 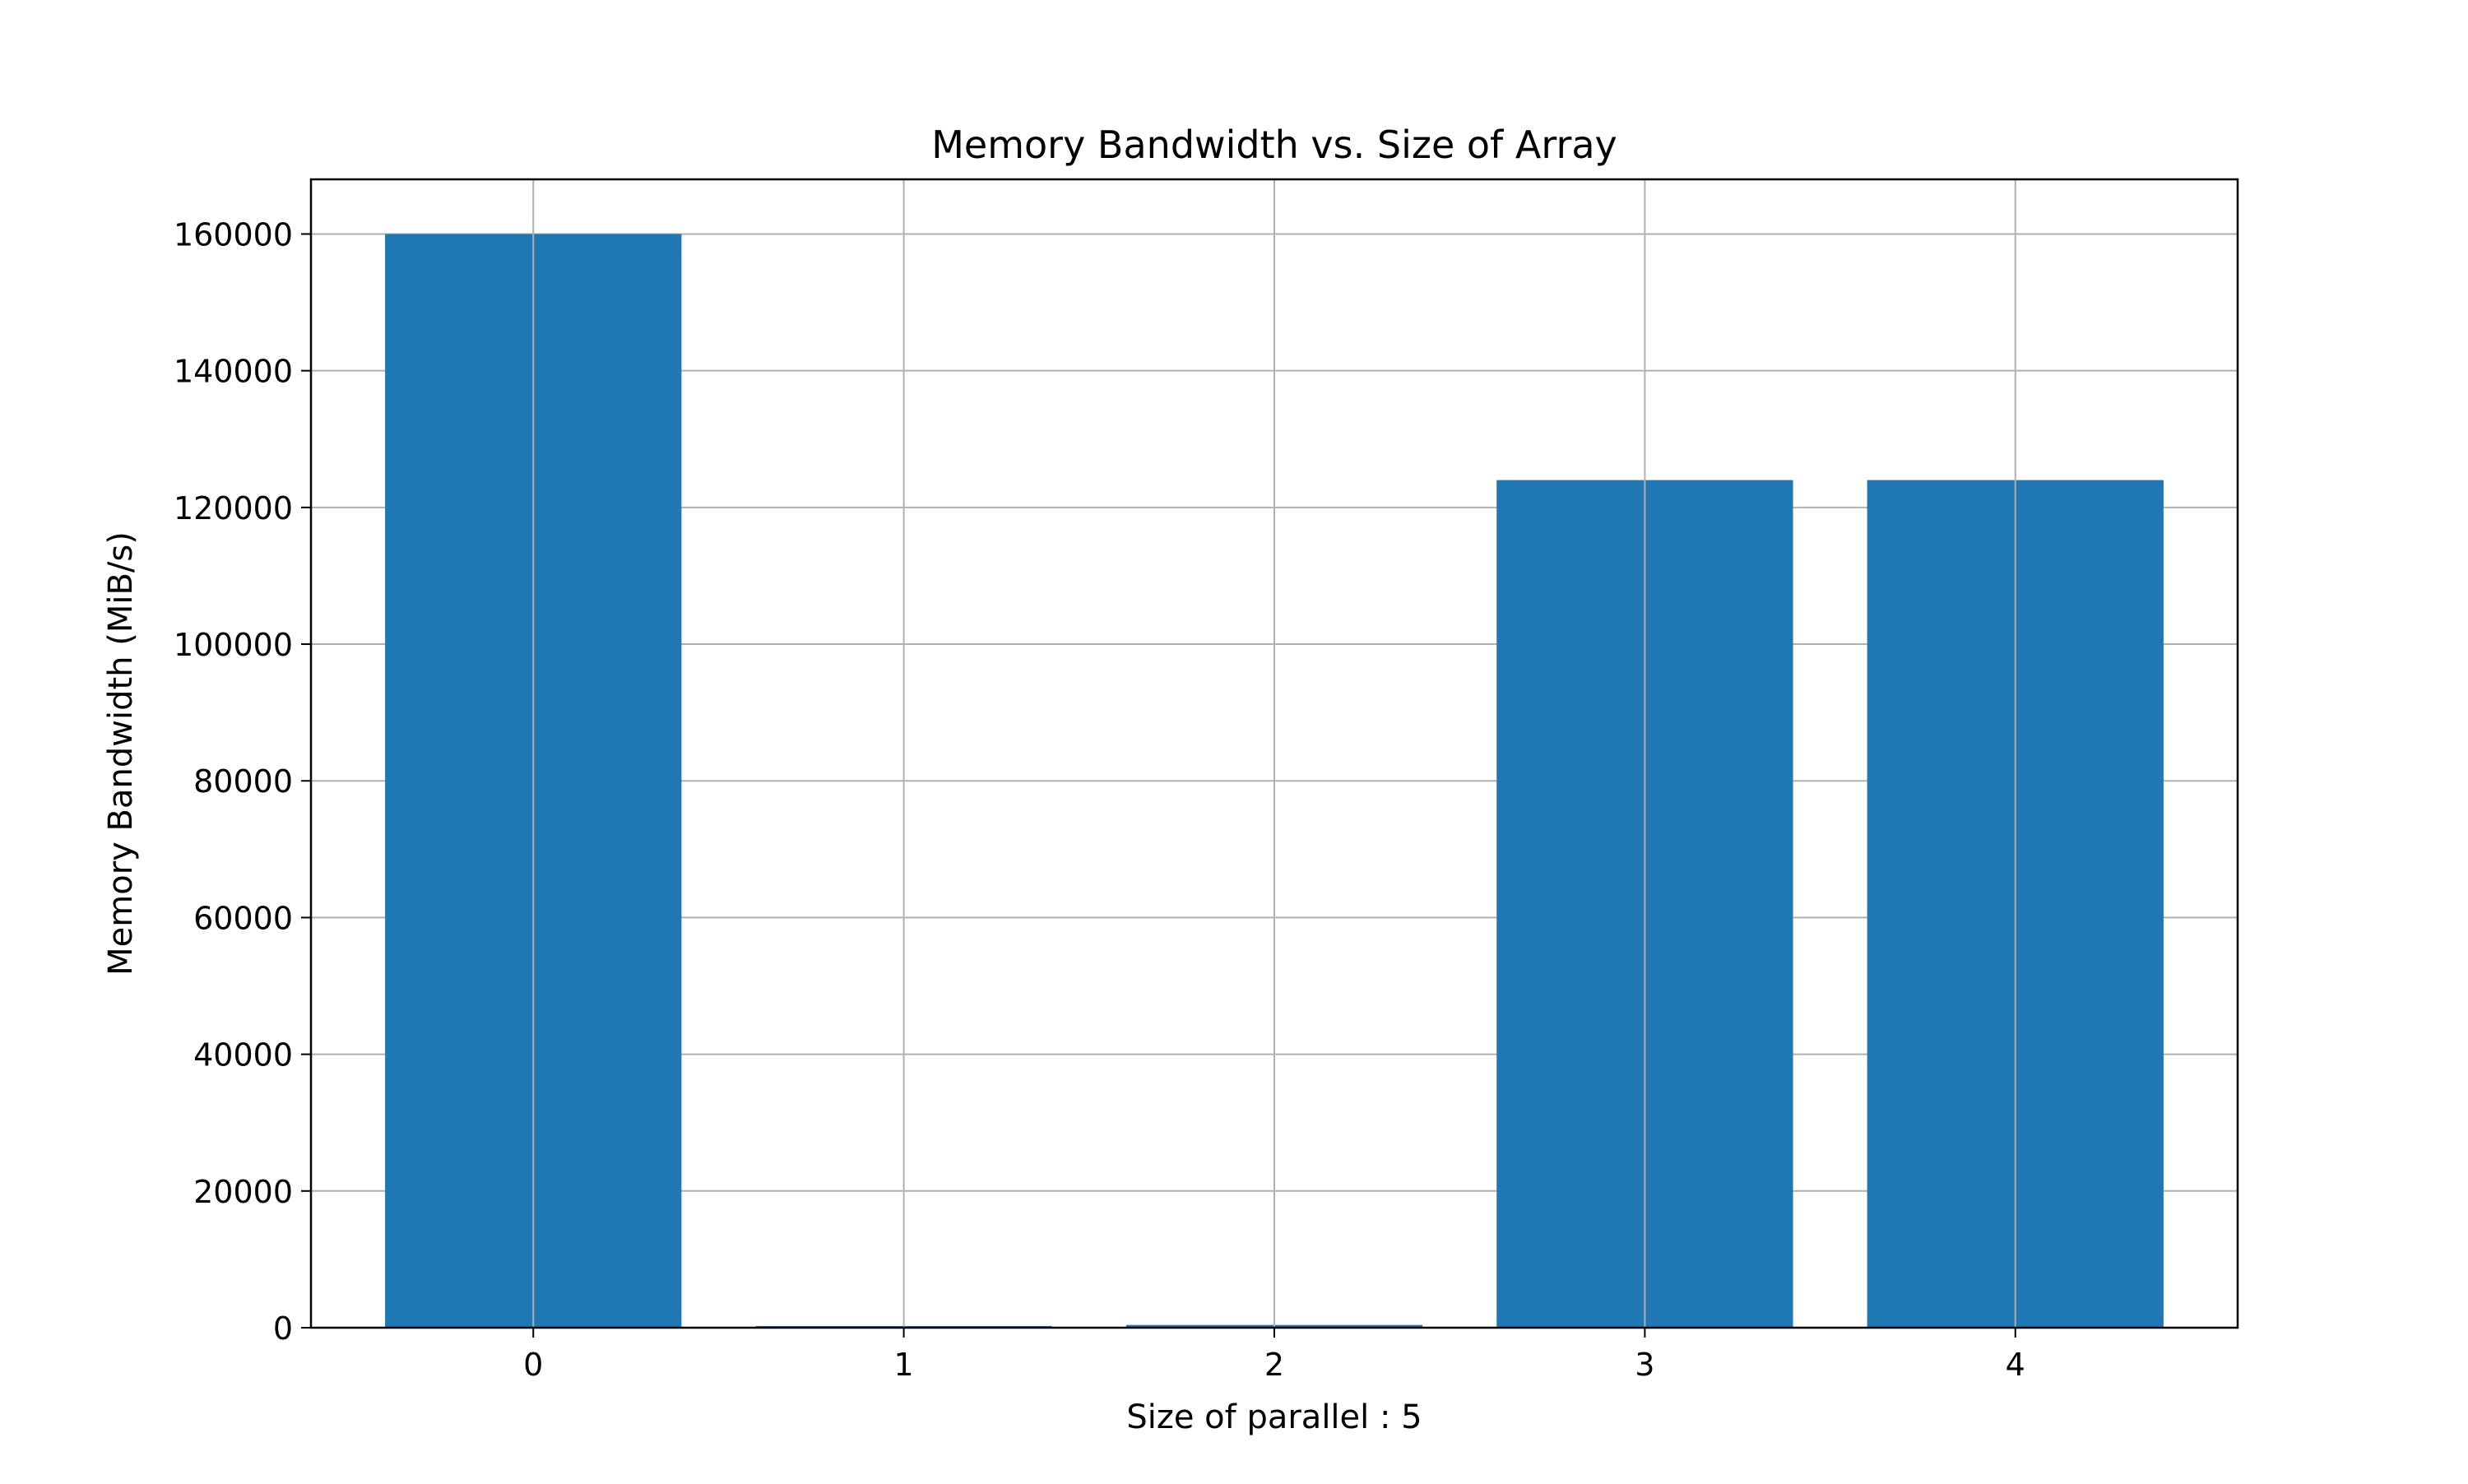 I want to click on x-tick-label: 2, so click(x=1274, y=1365).